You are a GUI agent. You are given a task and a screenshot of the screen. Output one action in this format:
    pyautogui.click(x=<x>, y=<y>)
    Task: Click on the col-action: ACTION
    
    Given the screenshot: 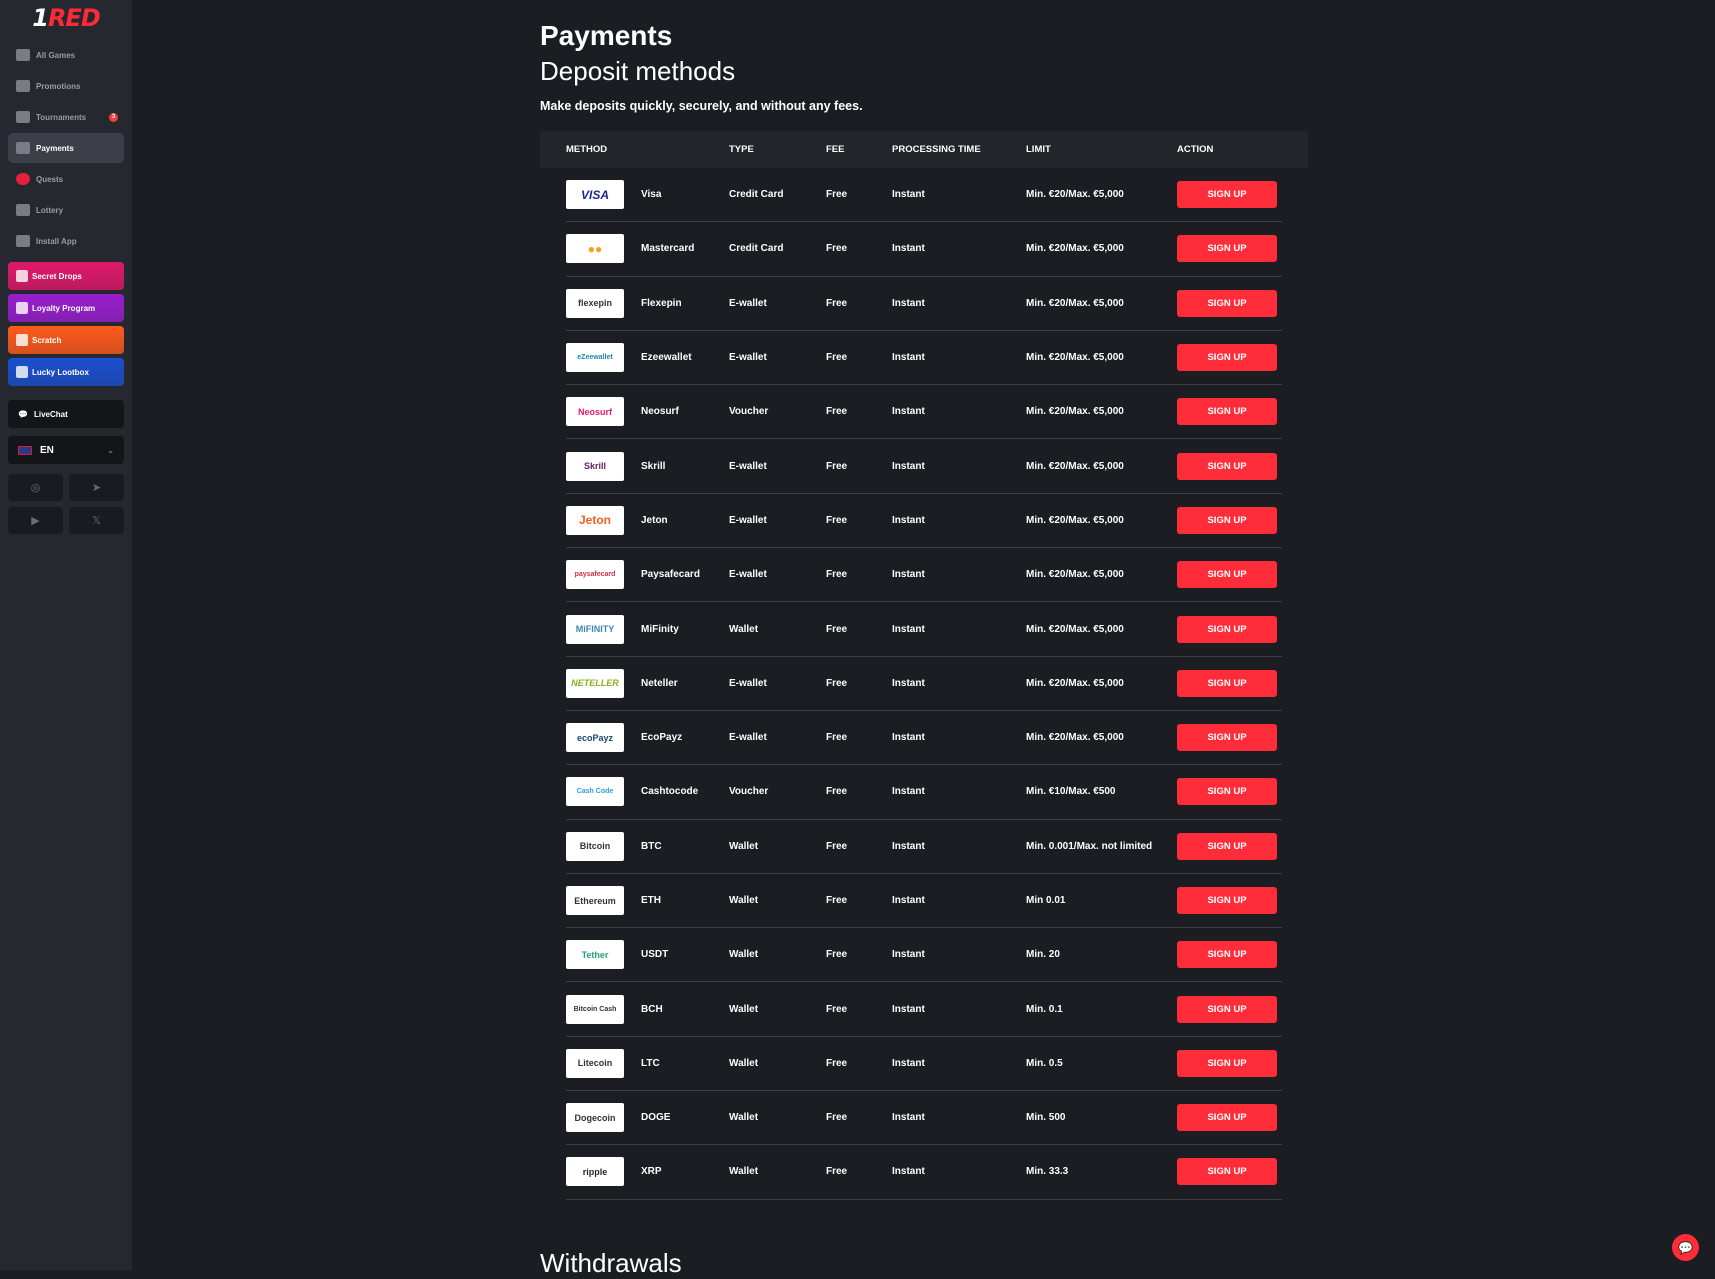 What is the action you would take?
    pyautogui.click(x=1195, y=149)
    